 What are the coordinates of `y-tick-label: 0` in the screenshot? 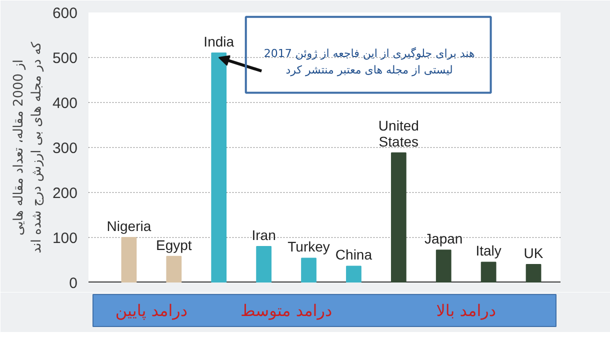 It's located at (73, 283).